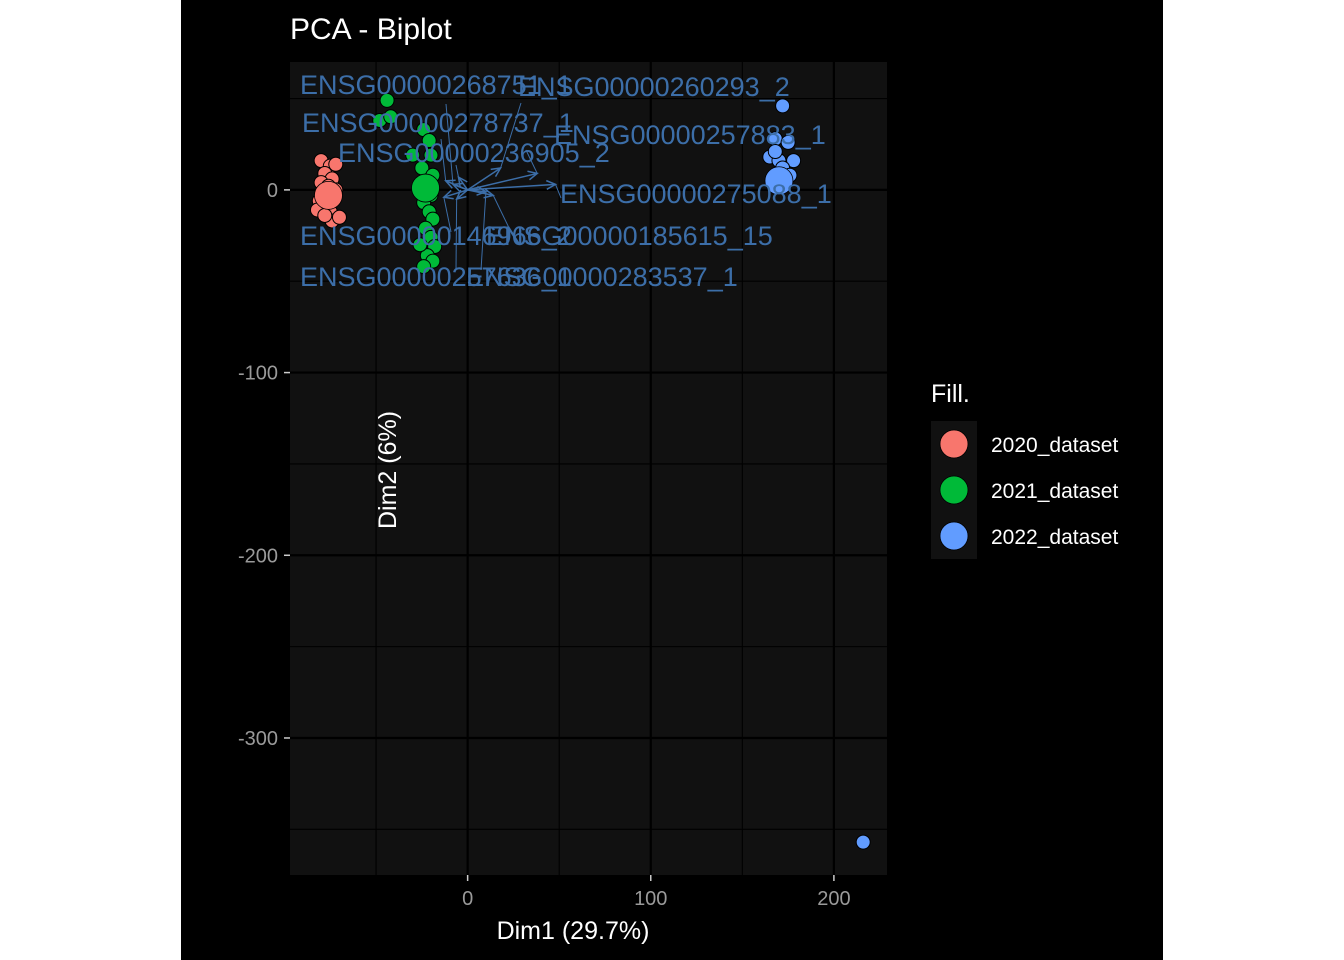  I want to click on variable-label: ENSG00000278737_1, so click(438, 123).